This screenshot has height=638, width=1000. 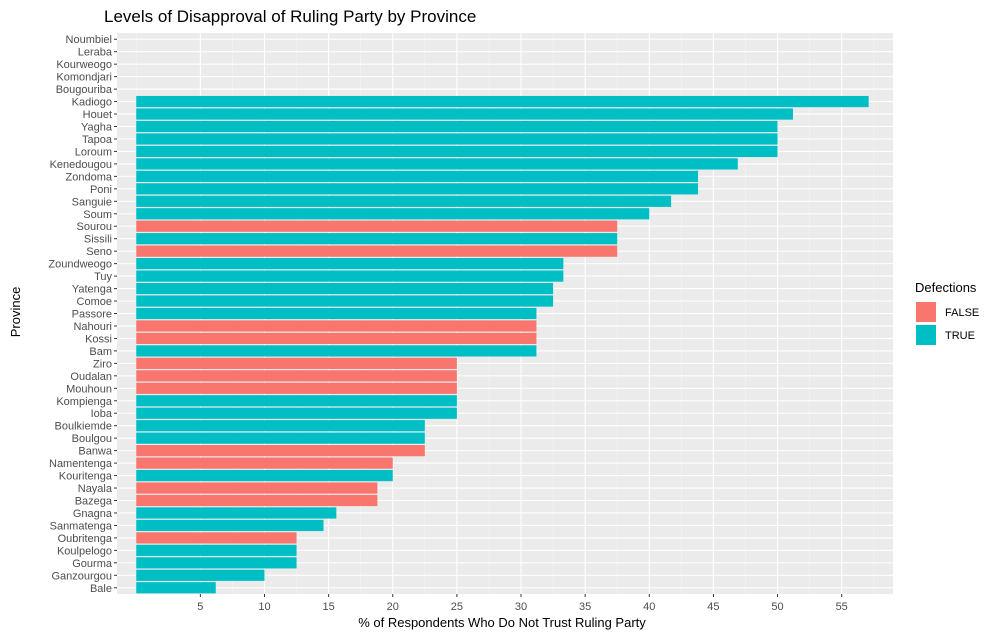 I want to click on bar-yagha, so click(x=457, y=126).